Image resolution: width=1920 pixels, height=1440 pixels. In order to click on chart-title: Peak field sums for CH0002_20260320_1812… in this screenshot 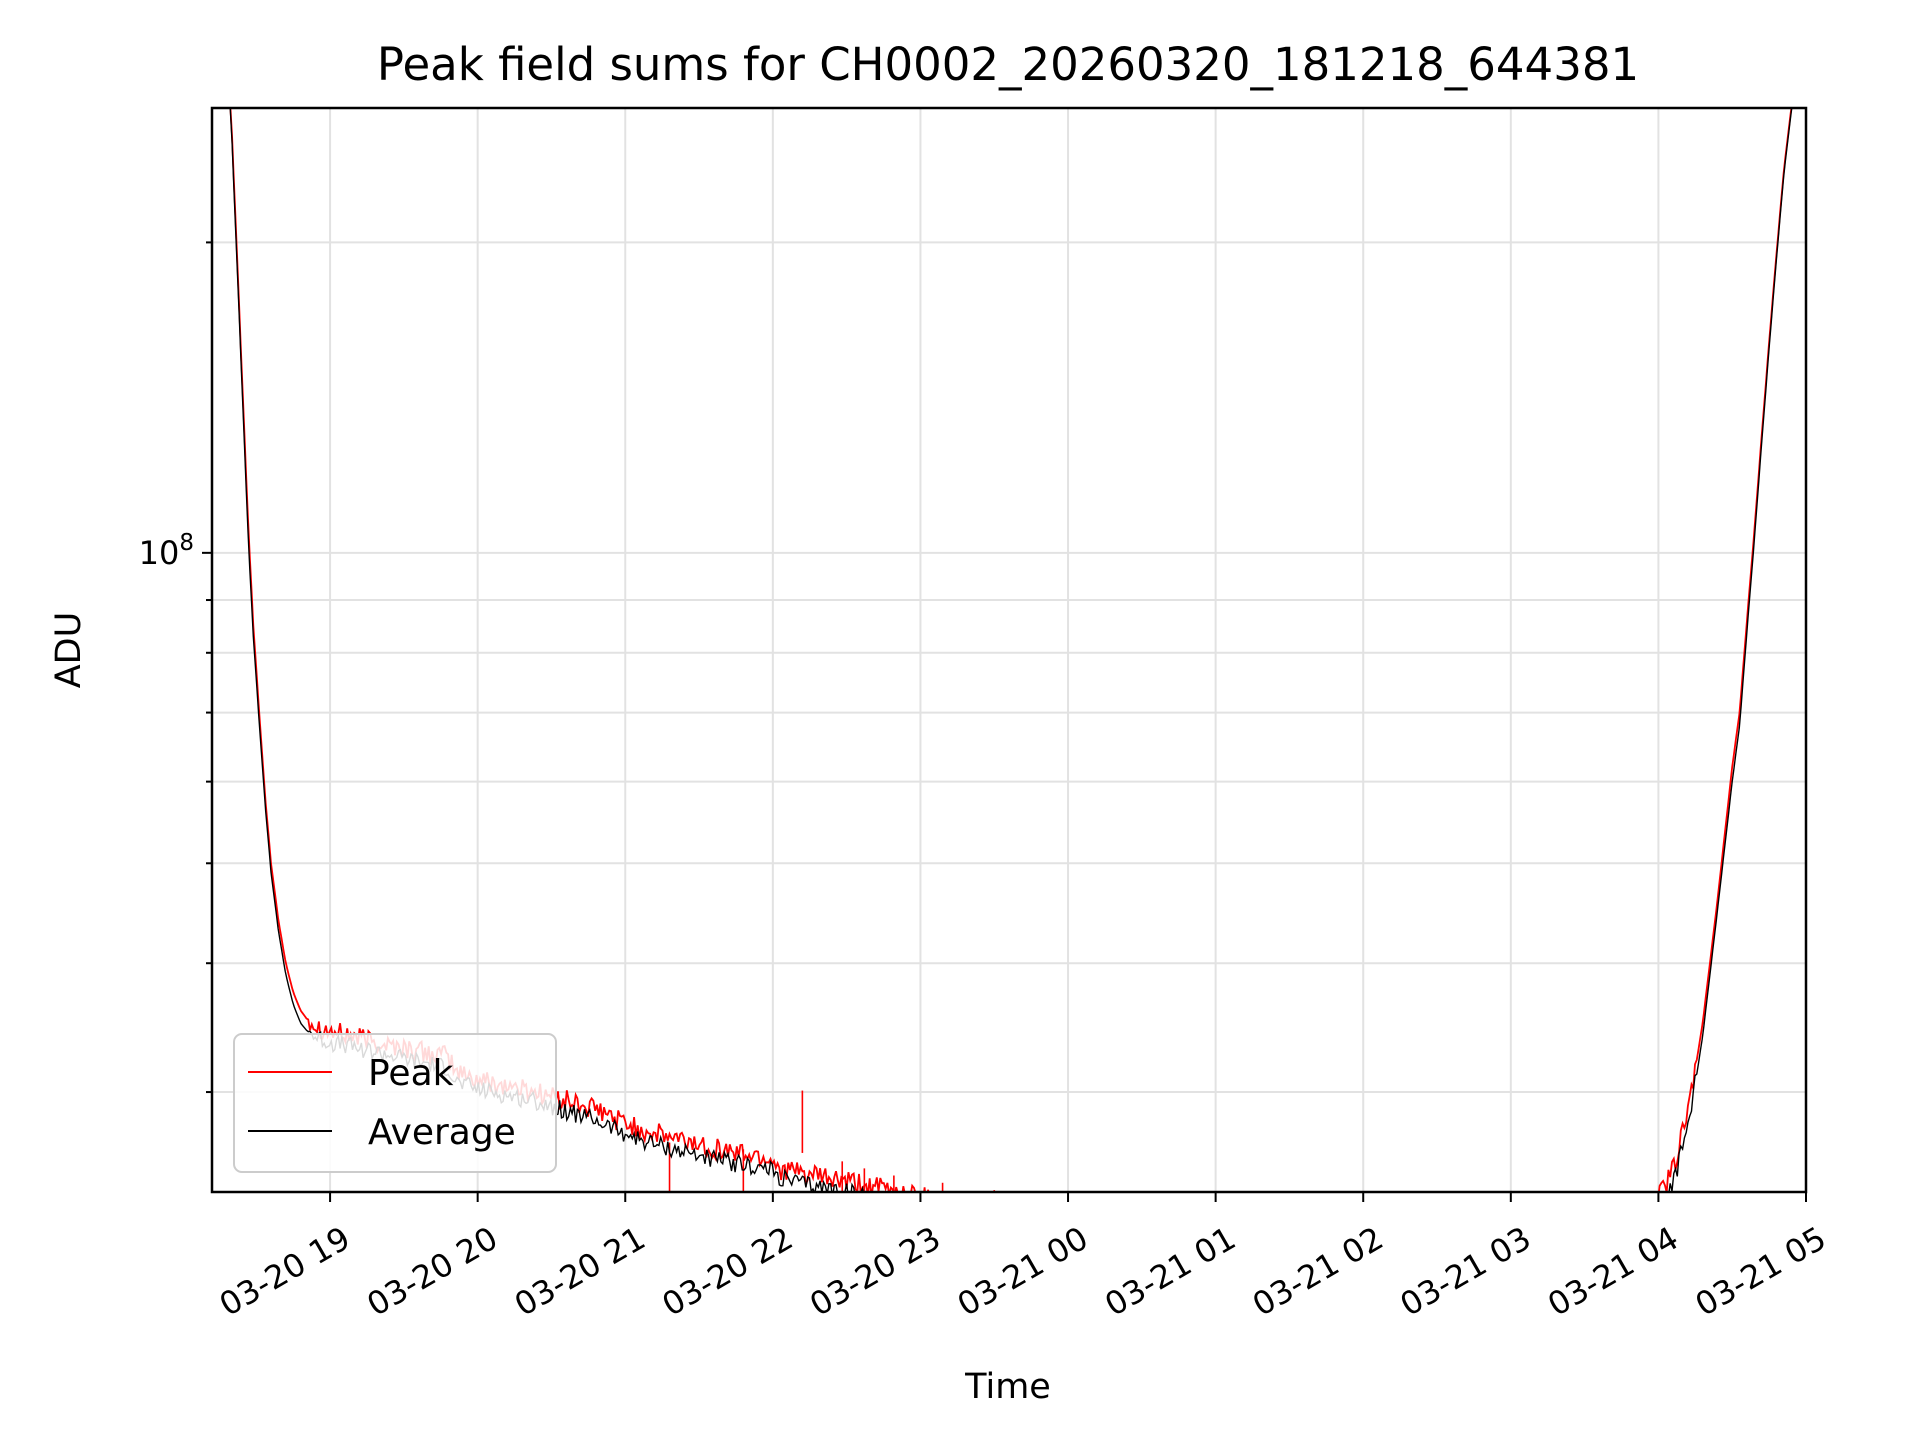, I will do `click(1008, 64)`.